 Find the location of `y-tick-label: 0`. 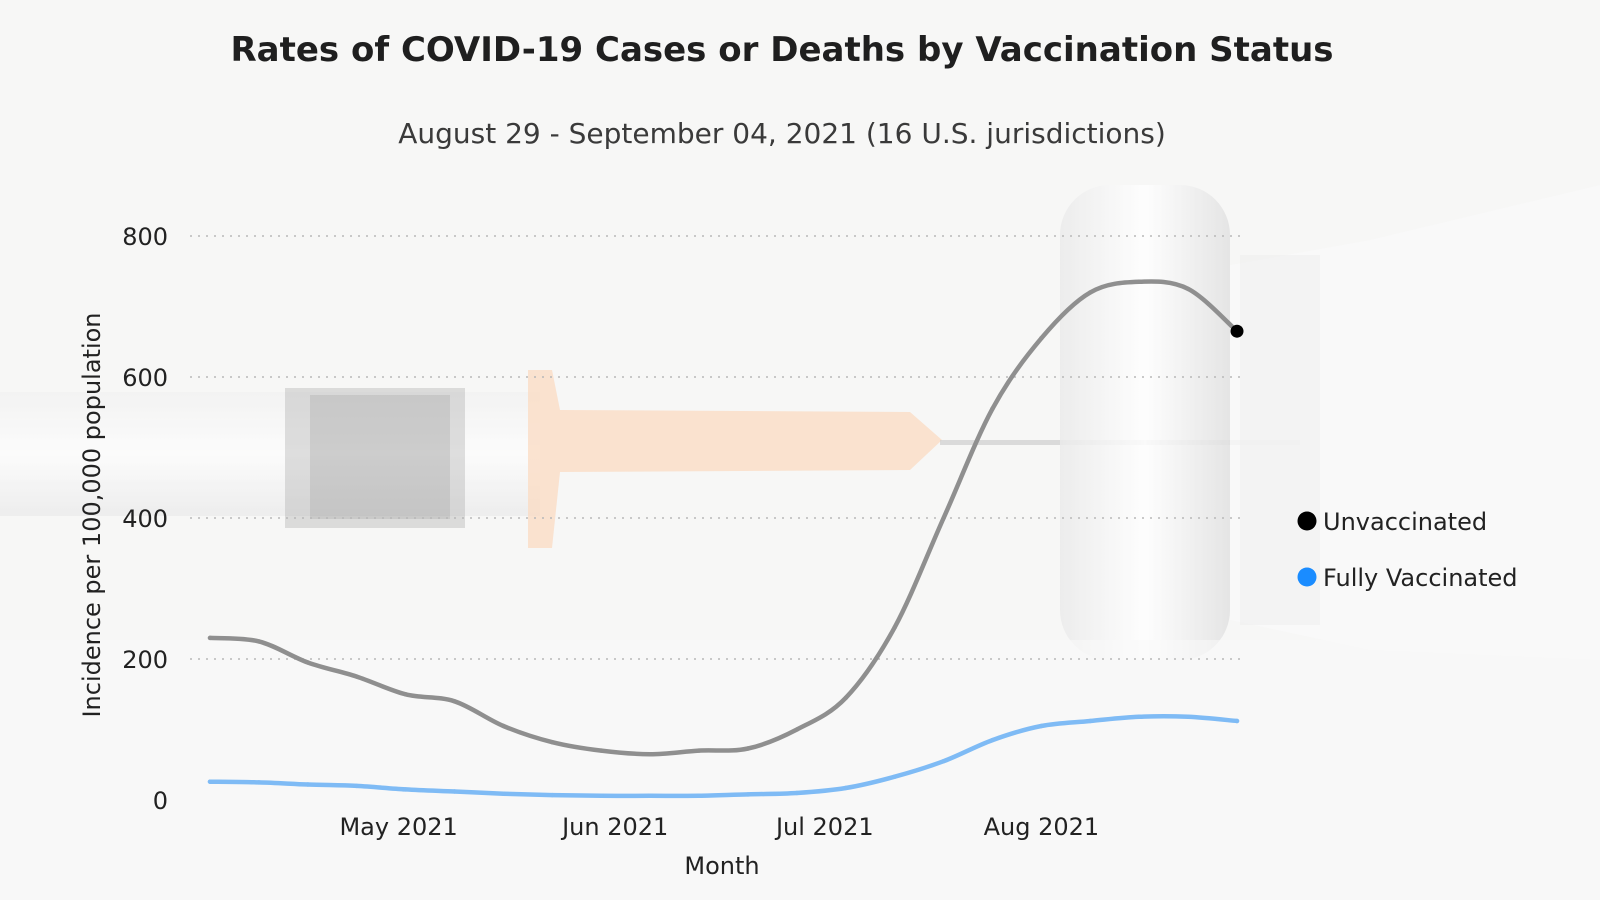

y-tick-label: 0 is located at coordinates (160, 801).